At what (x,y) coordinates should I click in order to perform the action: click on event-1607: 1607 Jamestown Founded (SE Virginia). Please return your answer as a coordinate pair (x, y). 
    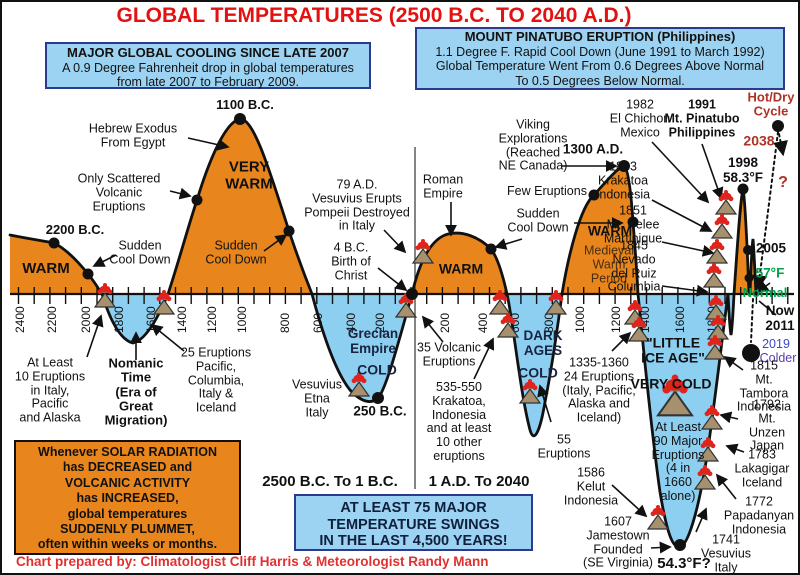
    Looking at the image, I should click on (618, 542).